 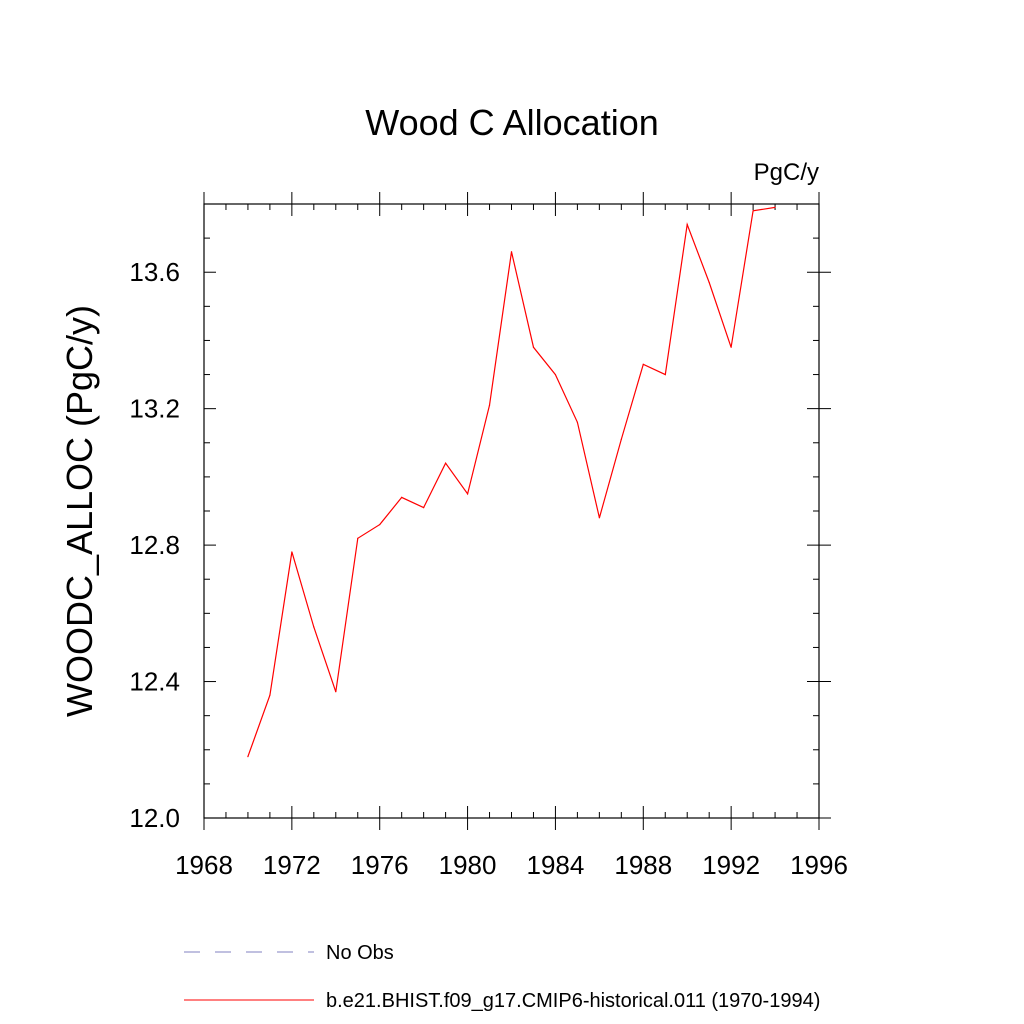 I want to click on x-tick-label: 1992, so click(x=731, y=865).